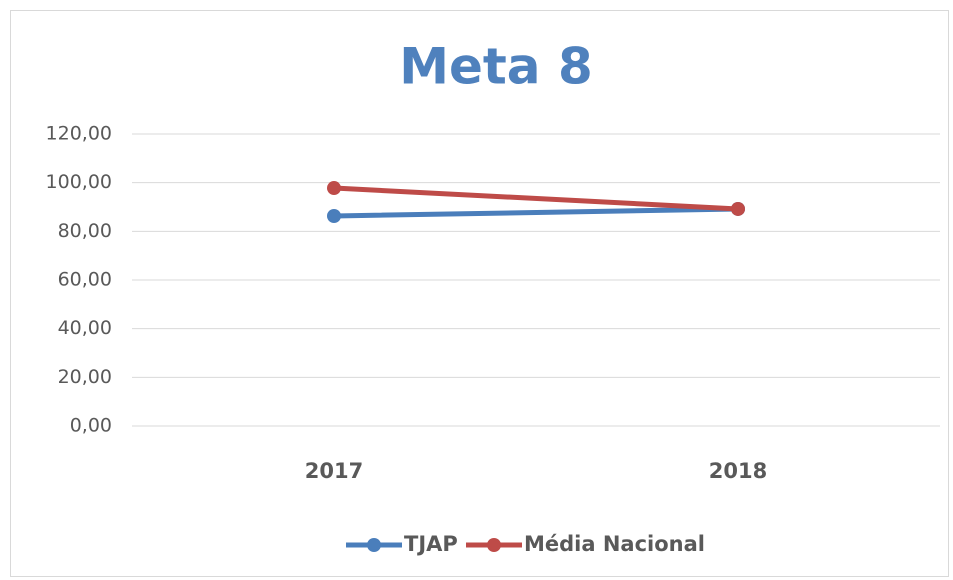 This screenshot has width=953, height=580. I want to click on chart-title: Meta 8, so click(496, 67).